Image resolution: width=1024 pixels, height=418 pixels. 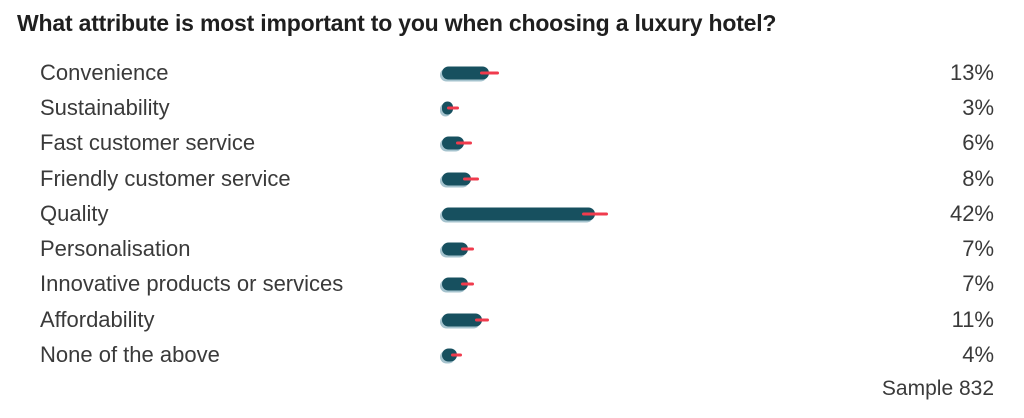 I want to click on chart-row: Quality 42%, so click(x=512, y=213).